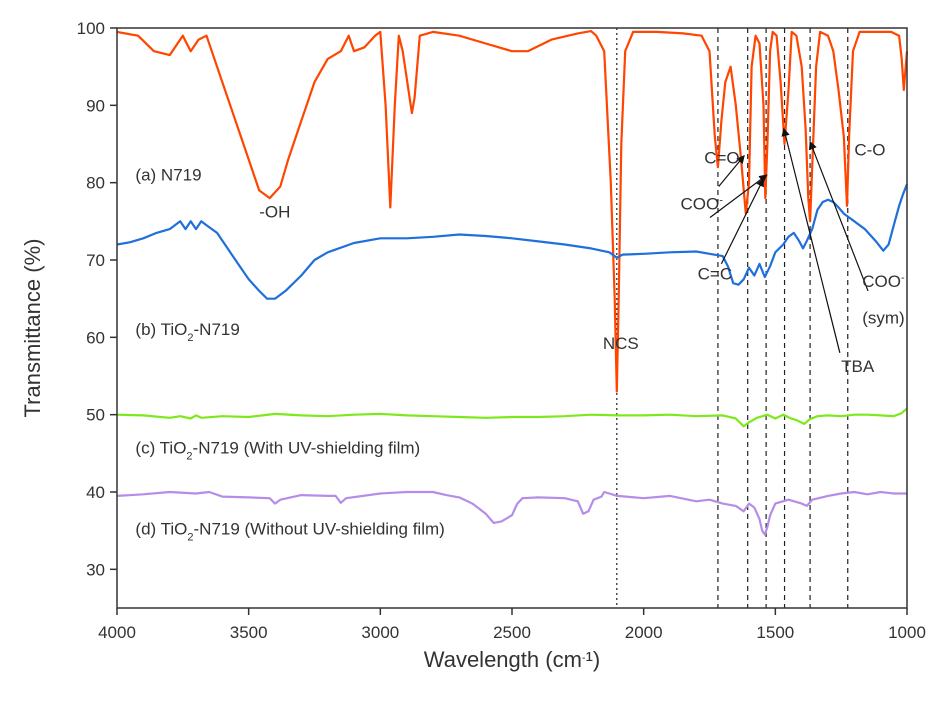 This screenshot has width=940, height=702. I want to click on y-tick-label-30: 30, so click(95, 569).